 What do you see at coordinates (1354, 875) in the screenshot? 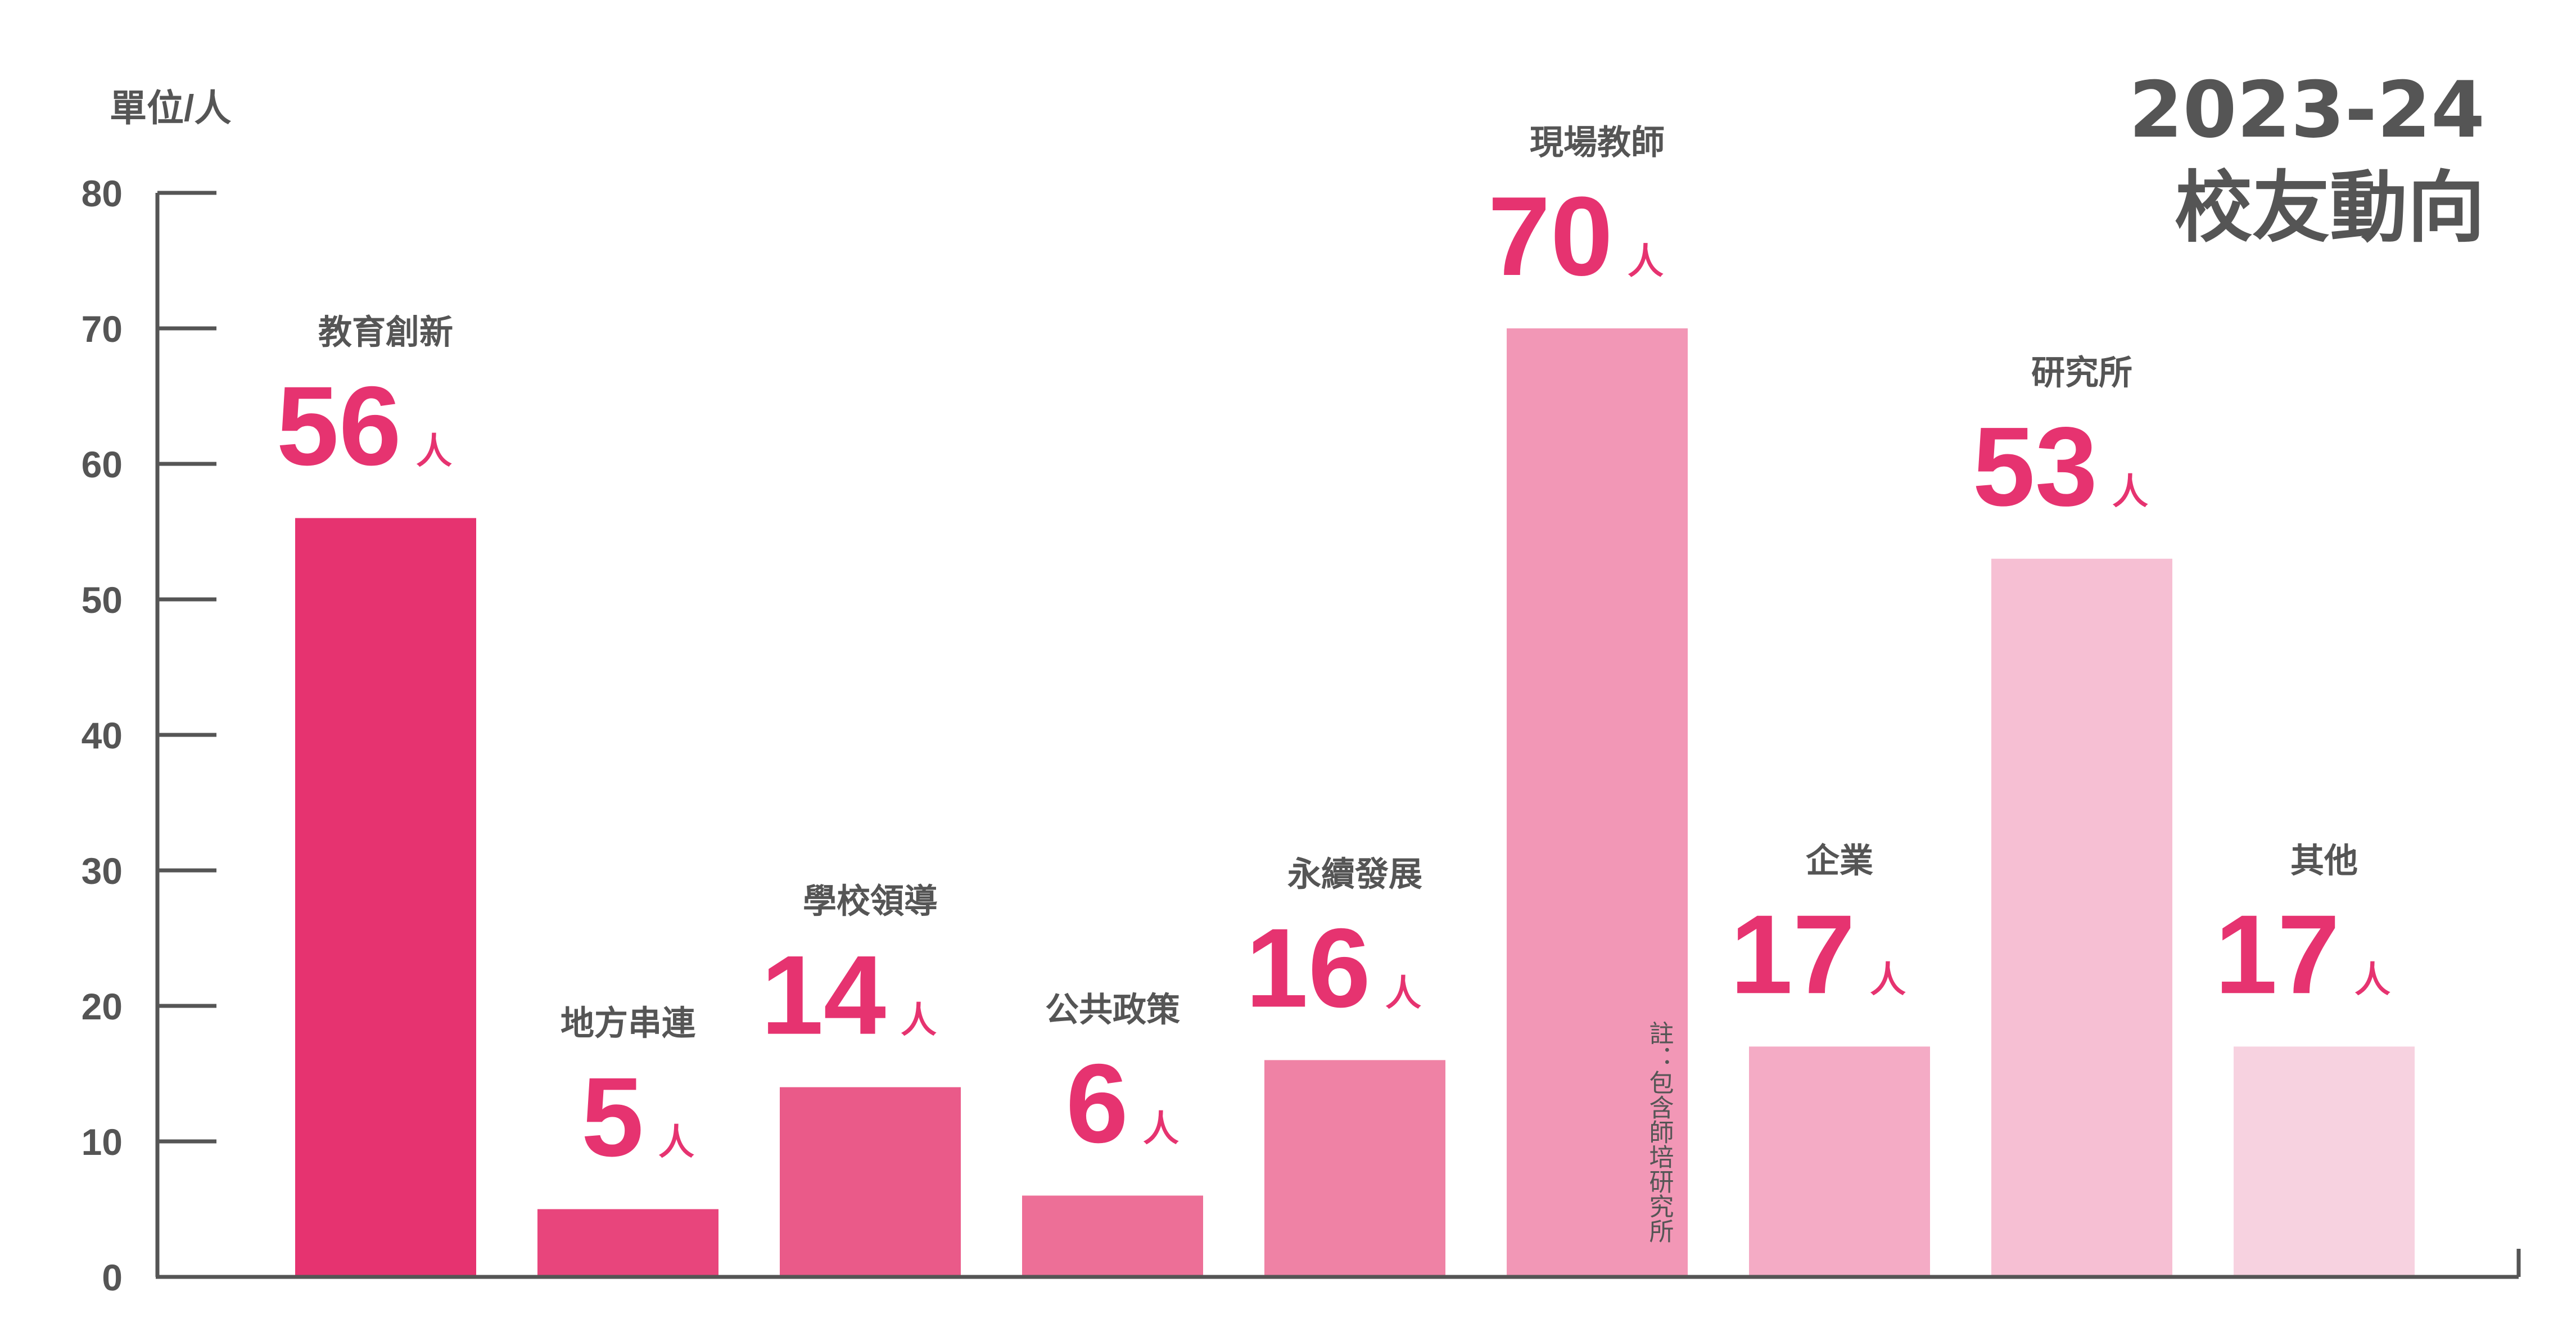
I see `category-label: 永續發展` at bounding box center [1354, 875].